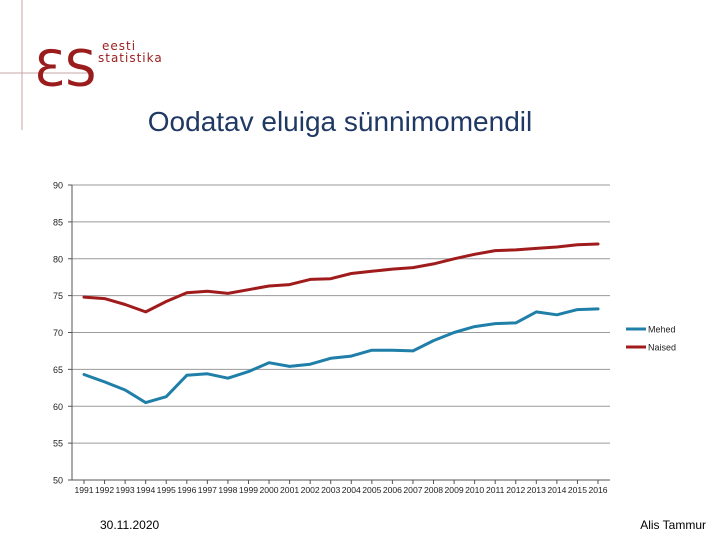 The height and width of the screenshot is (540, 720). Describe the element at coordinates (556, 490) in the screenshot. I see `x-tick-label: 2014` at that location.